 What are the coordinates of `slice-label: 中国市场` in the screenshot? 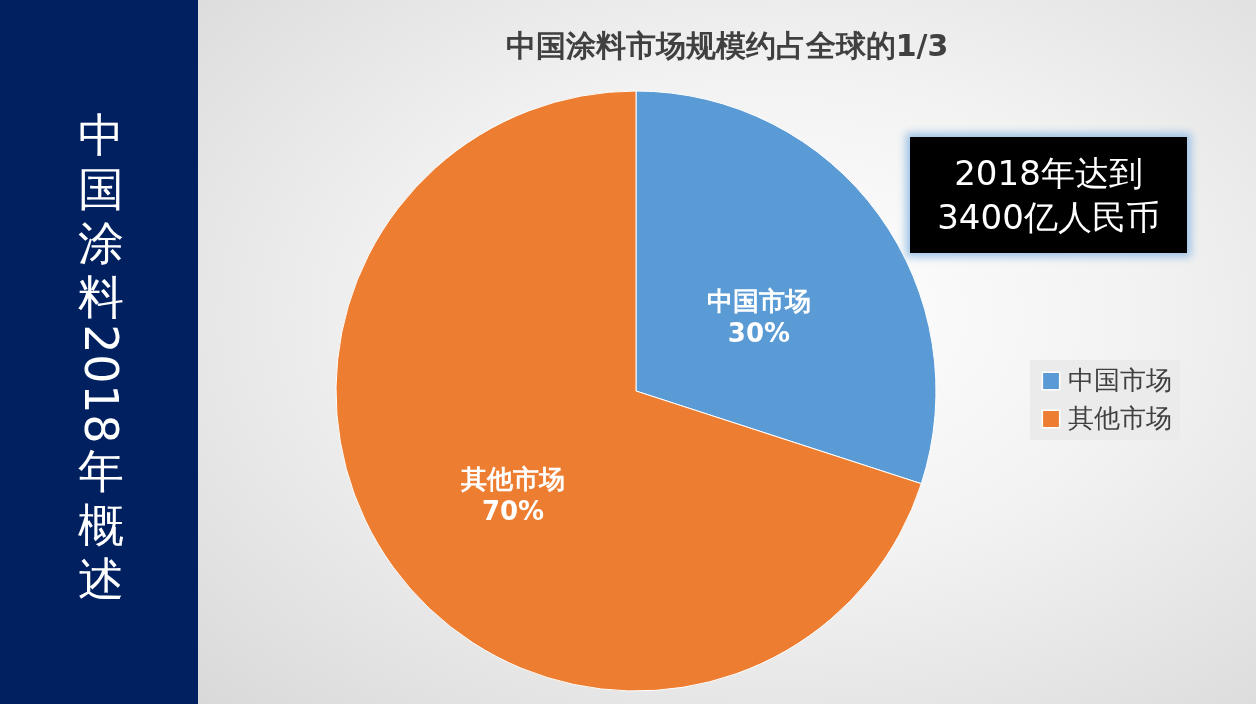 It's located at (758, 300).